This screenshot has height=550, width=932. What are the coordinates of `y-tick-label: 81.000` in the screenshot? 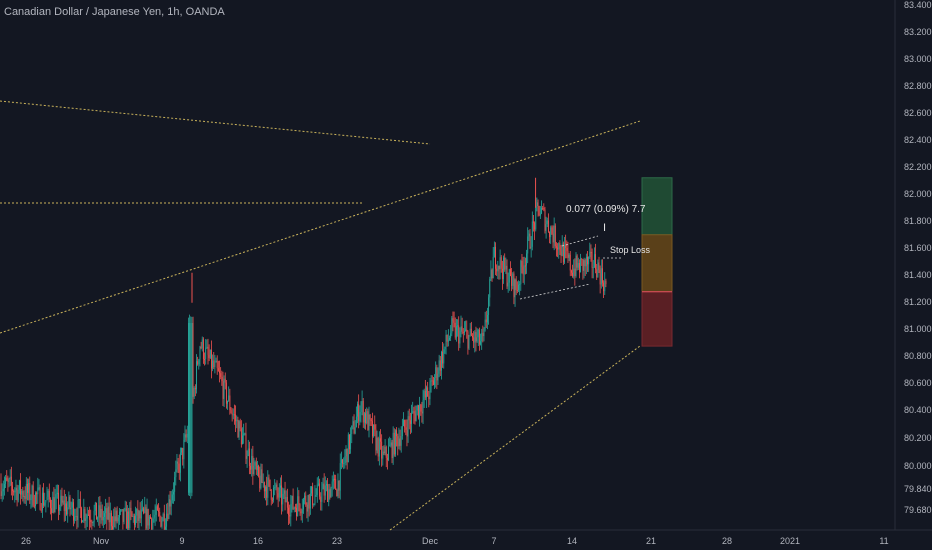 It's located at (918, 329).